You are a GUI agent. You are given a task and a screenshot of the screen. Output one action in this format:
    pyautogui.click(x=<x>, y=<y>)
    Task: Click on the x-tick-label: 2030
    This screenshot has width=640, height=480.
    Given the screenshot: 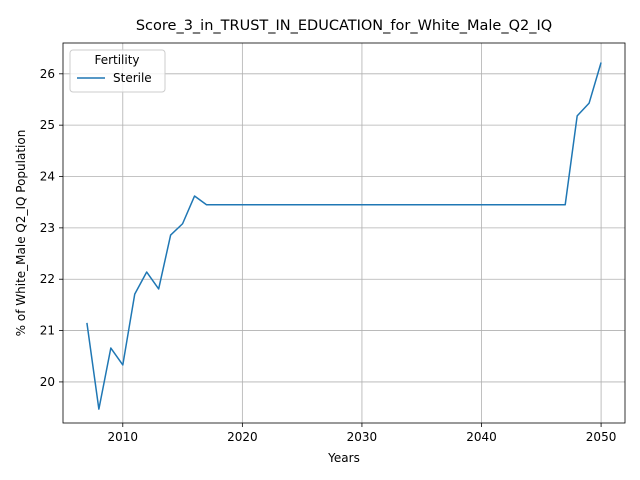 What is the action you would take?
    pyautogui.click(x=362, y=437)
    